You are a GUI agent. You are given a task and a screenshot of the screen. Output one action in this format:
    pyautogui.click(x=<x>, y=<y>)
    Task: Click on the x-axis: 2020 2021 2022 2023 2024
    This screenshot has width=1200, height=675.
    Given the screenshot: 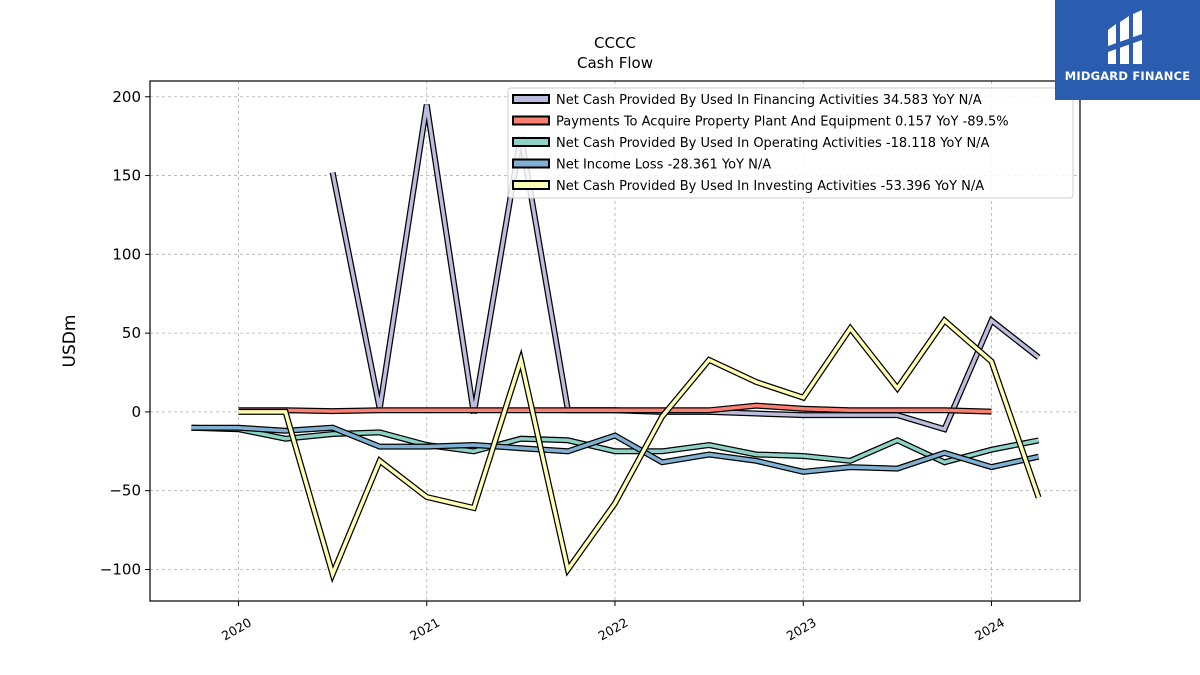 What is the action you would take?
    pyautogui.click(x=613, y=622)
    